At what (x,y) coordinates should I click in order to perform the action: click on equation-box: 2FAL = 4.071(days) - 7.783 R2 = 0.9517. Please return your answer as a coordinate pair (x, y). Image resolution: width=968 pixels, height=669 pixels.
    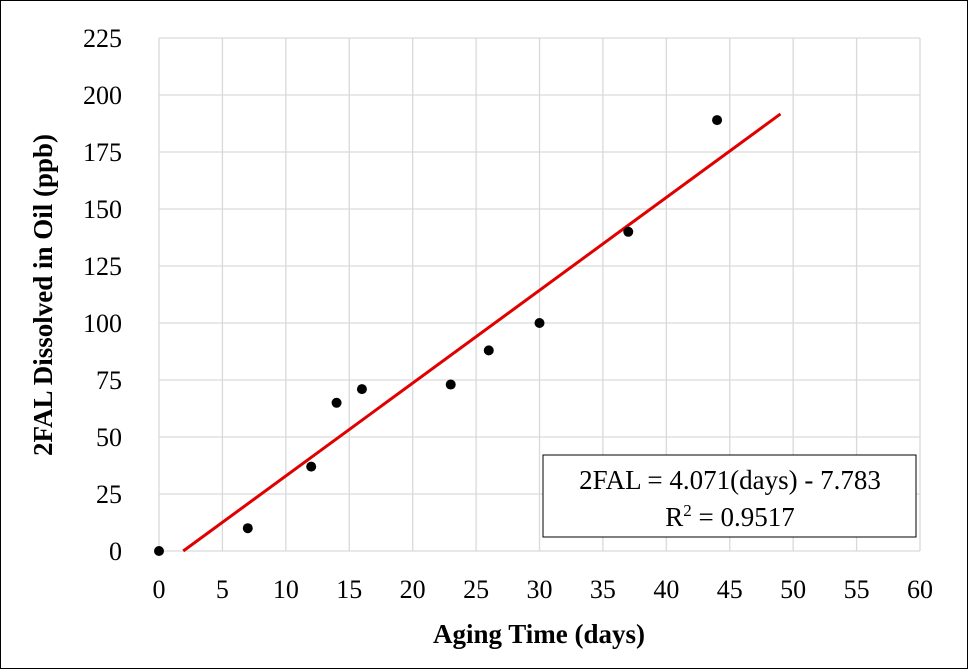
    Looking at the image, I should click on (729, 496).